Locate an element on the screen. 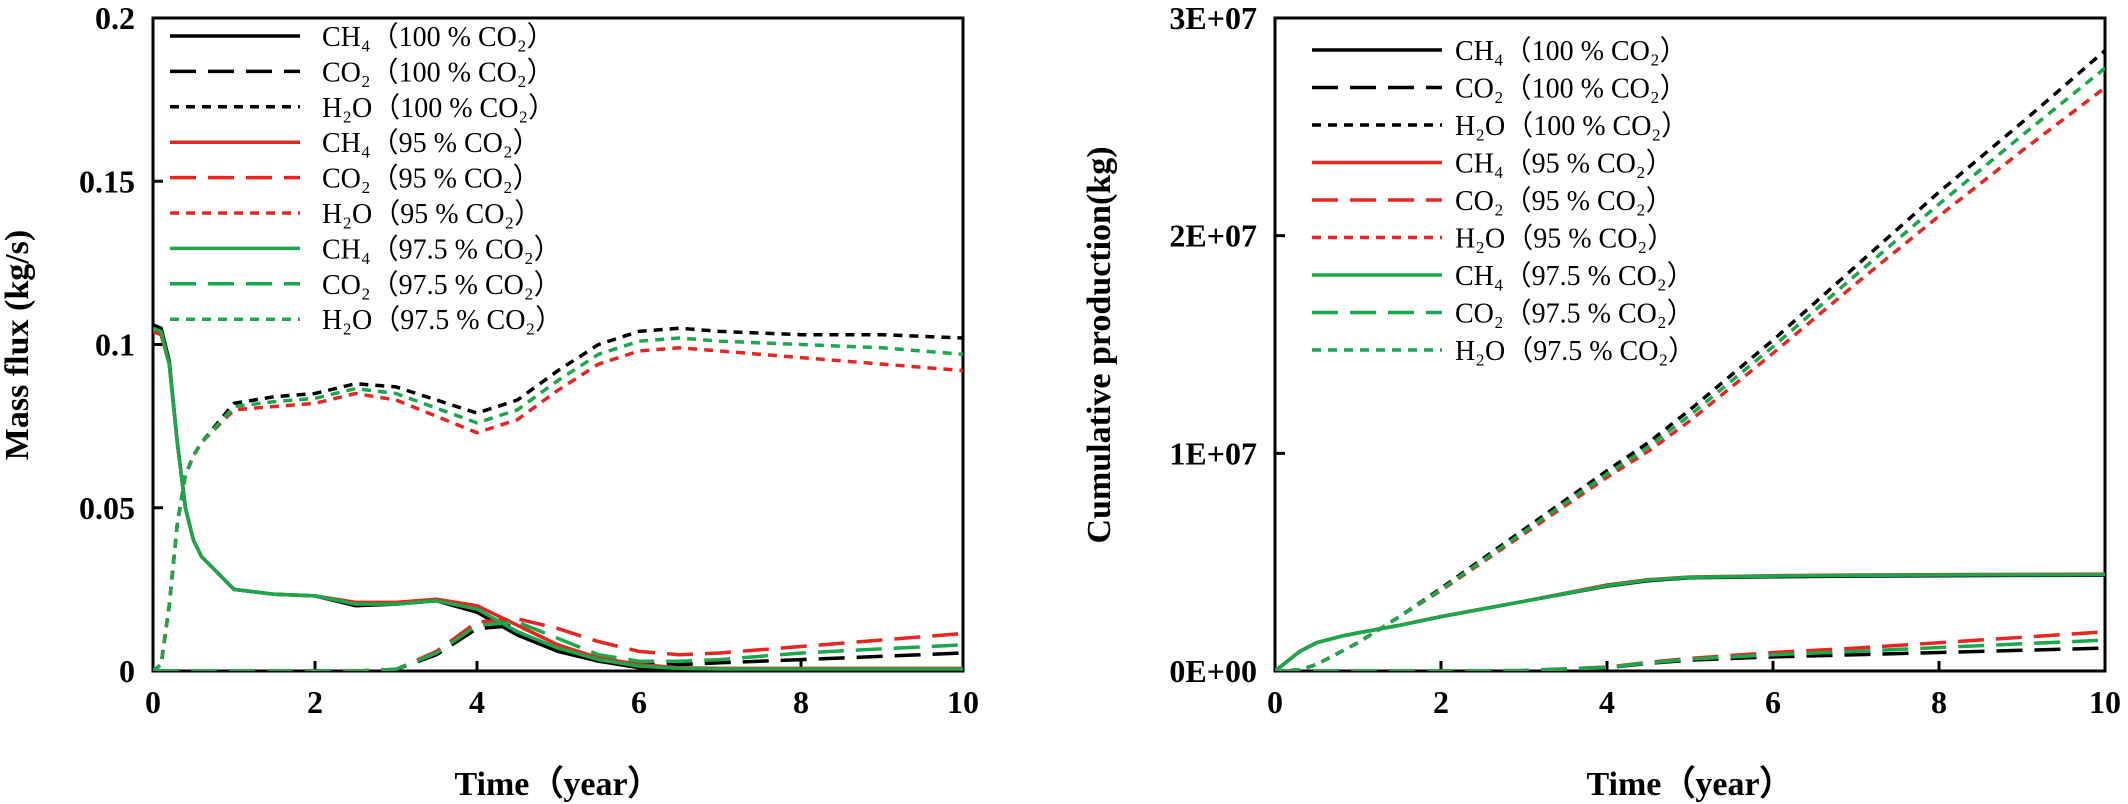 This screenshot has height=804, width=2128. y-tick-label: 2E+07 is located at coordinates (1213, 236).